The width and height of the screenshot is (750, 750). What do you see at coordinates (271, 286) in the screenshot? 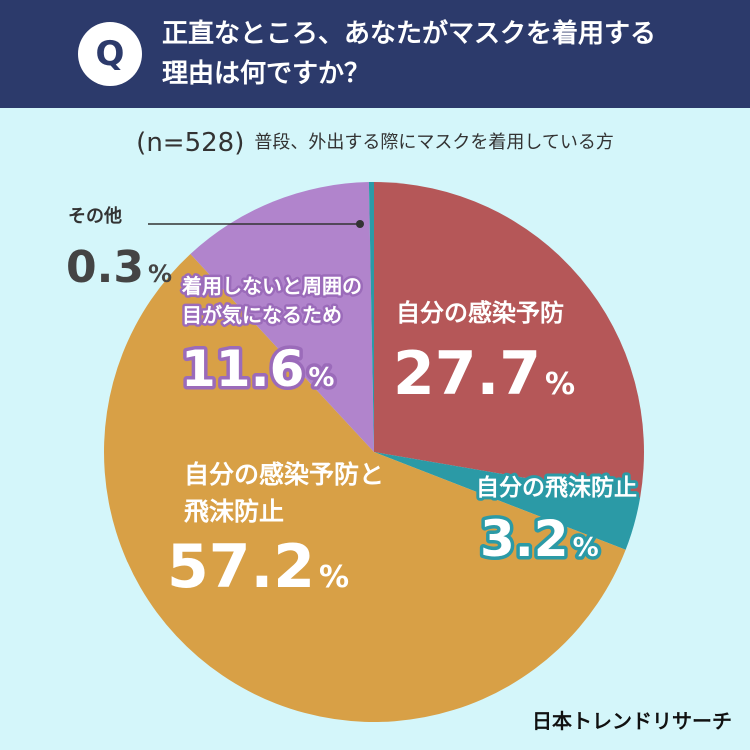
I see `label-public-eye-line1: 着用しないと周囲の` at bounding box center [271, 286].